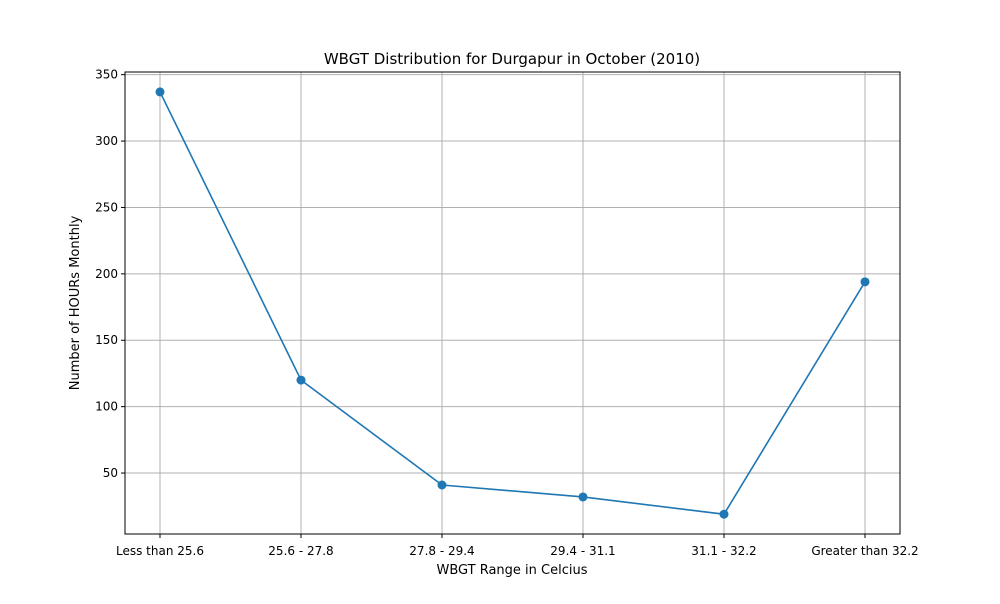  What do you see at coordinates (75, 302) in the screenshot?
I see `y-axis-label: Number of HOURs Monthly` at bounding box center [75, 302].